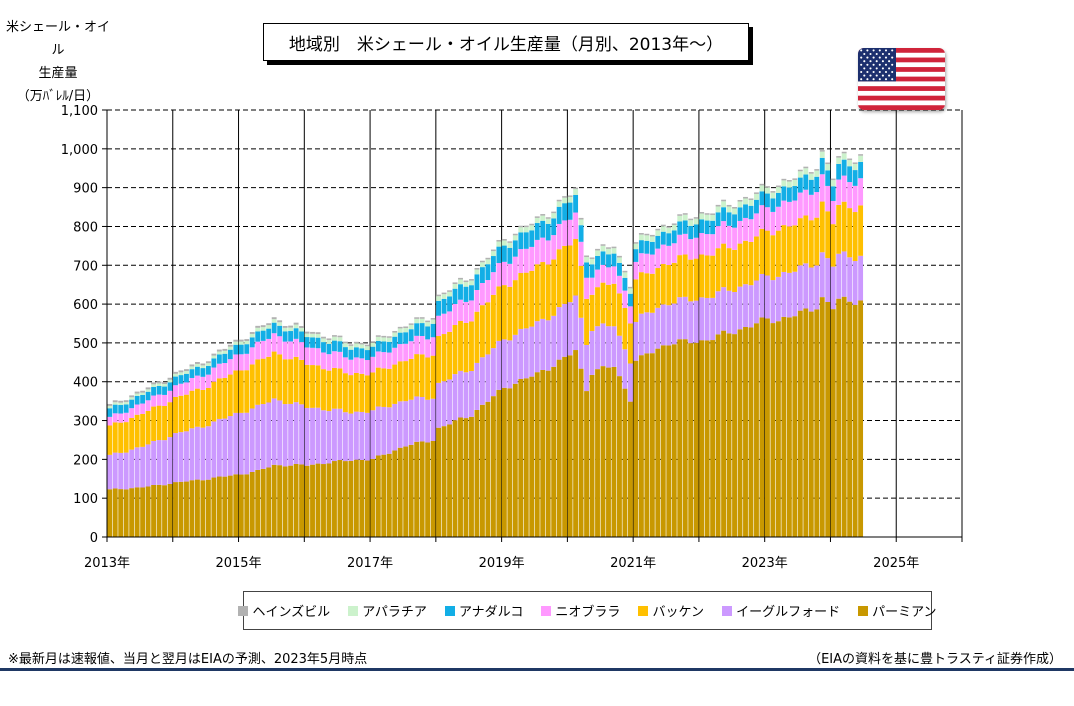 Image resolution: width=1074 pixels, height=706 pixels. What do you see at coordinates (370, 563) in the screenshot?
I see `x-tick-label: 2017年` at bounding box center [370, 563].